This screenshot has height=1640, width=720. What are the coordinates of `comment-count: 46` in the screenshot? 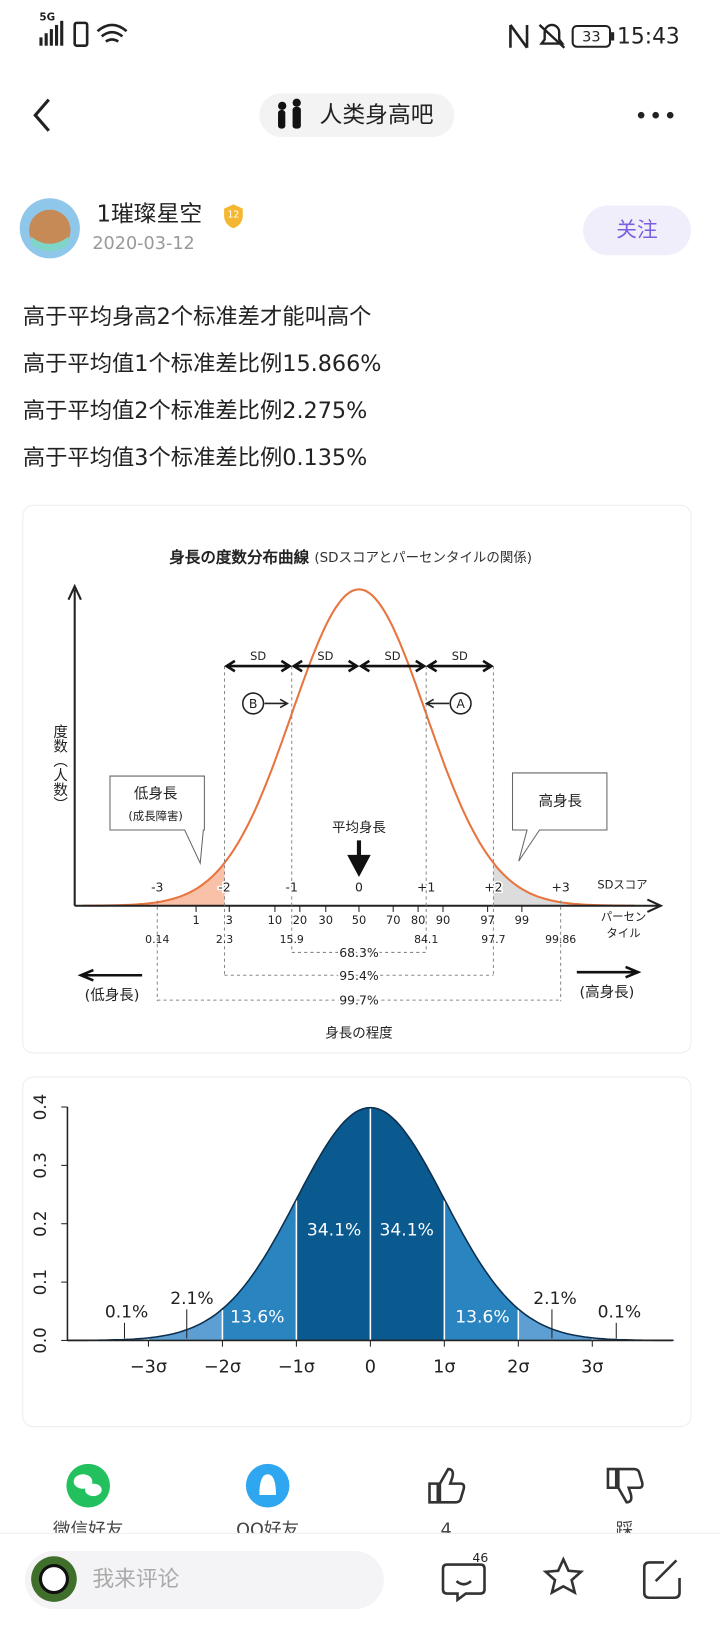 It's located at (480, 1557).